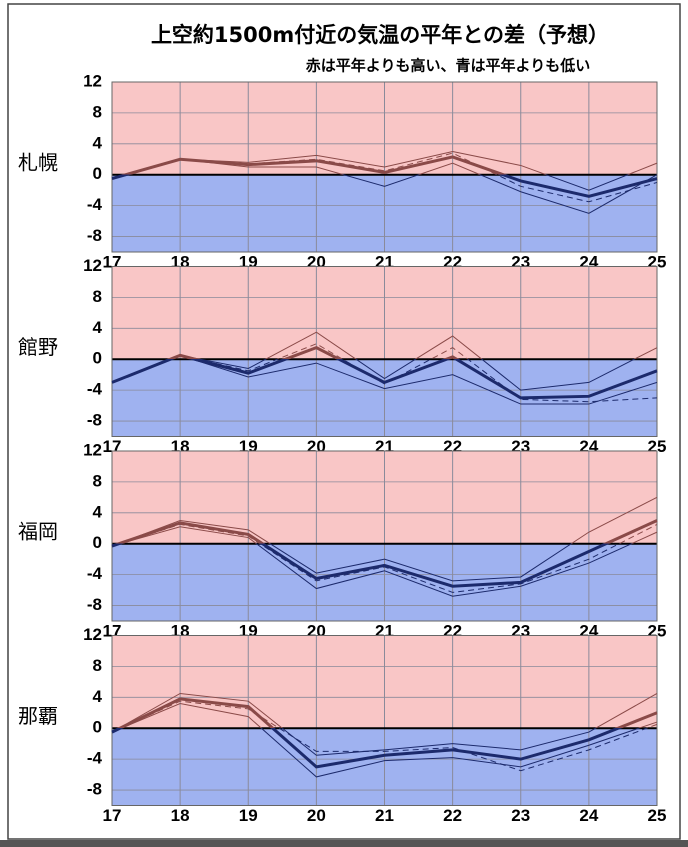 The image size is (688, 847). I want to click on x-tick-label: 22, so click(452, 815).